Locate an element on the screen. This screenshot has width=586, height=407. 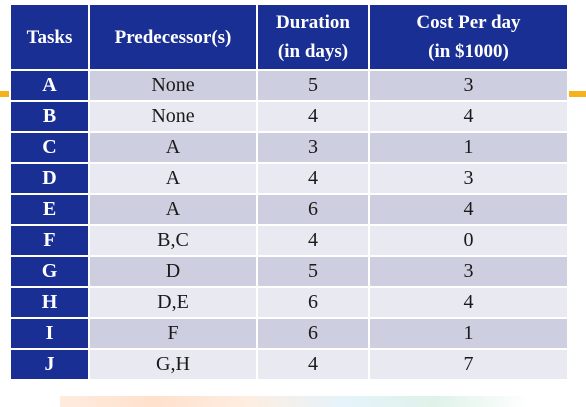
header-predecessors-label: Predecessor(s) is located at coordinates (173, 37).